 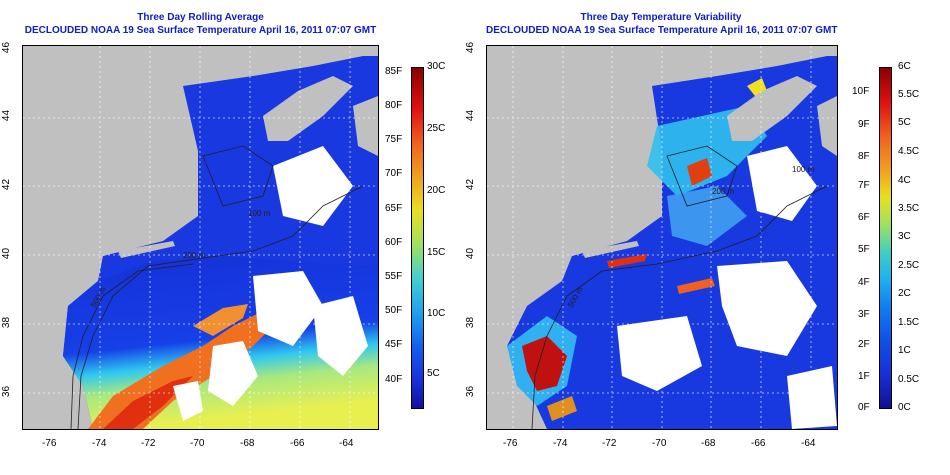 I want to click on left-xtick-label: -74, so click(x=99, y=443).